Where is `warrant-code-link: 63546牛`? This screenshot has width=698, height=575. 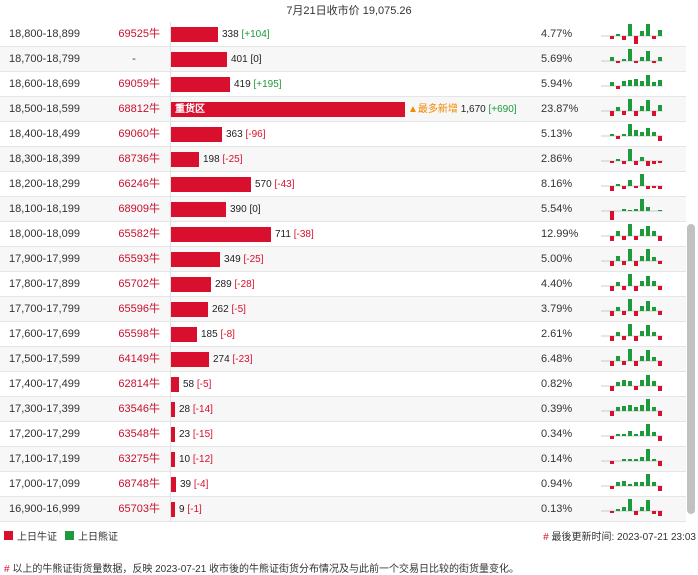
warrant-code-link: 63546牛 is located at coordinates (139, 409).